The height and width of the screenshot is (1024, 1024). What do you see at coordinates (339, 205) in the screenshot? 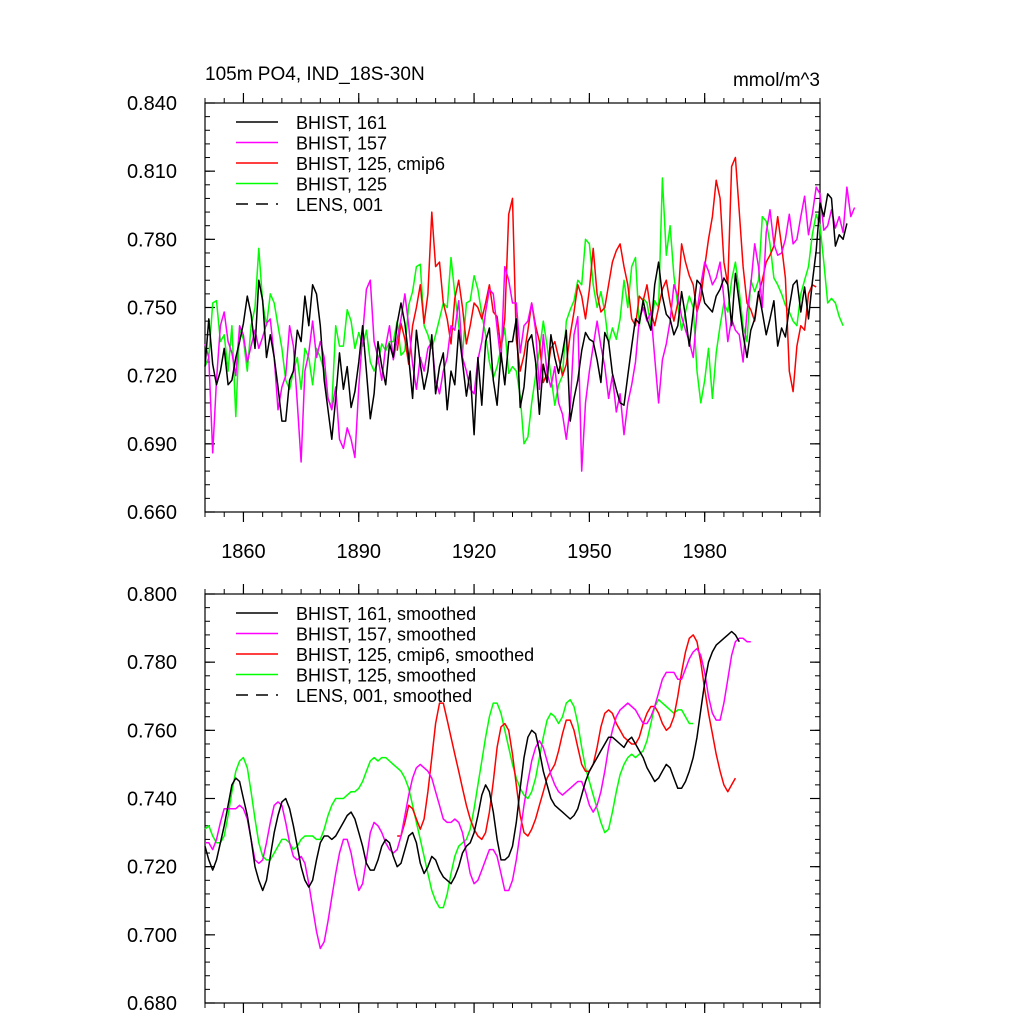
I see `legend-label: LENS, 001` at bounding box center [339, 205].